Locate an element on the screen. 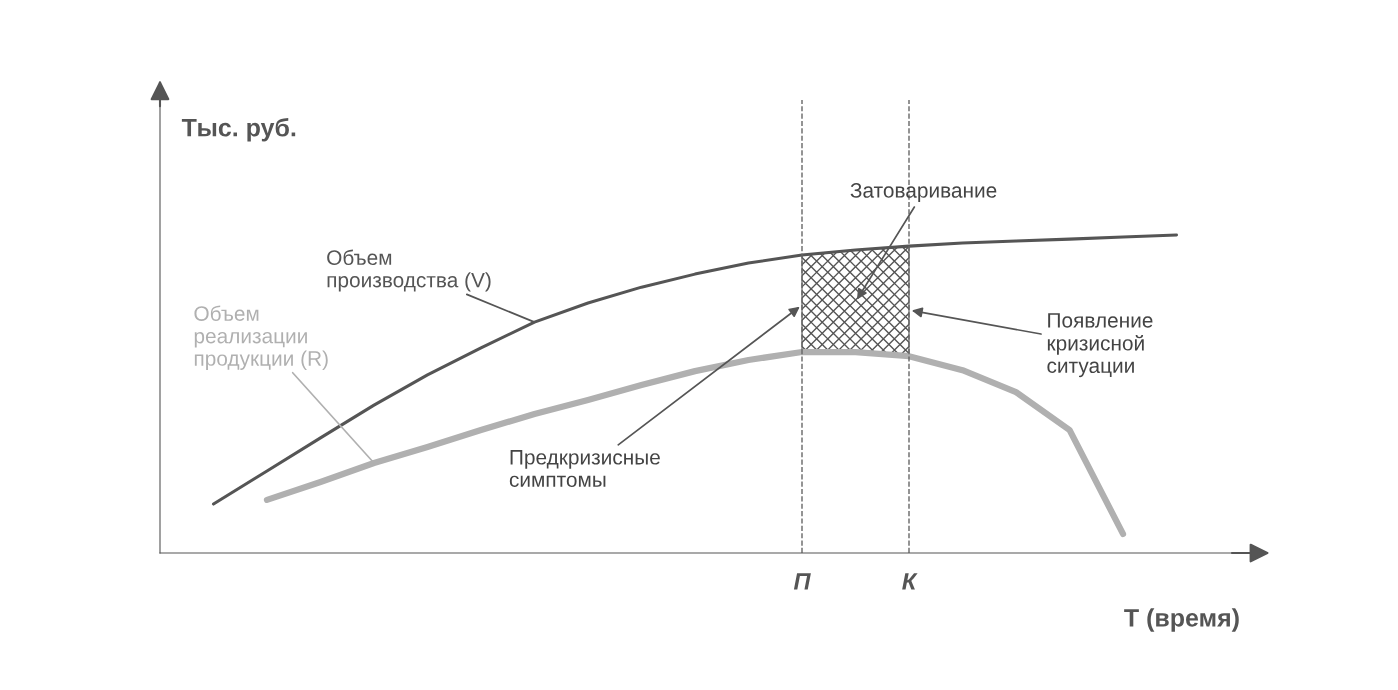 The width and height of the screenshot is (1398, 690). text: Объем реализации продукции (R) is located at coordinates (261, 337).